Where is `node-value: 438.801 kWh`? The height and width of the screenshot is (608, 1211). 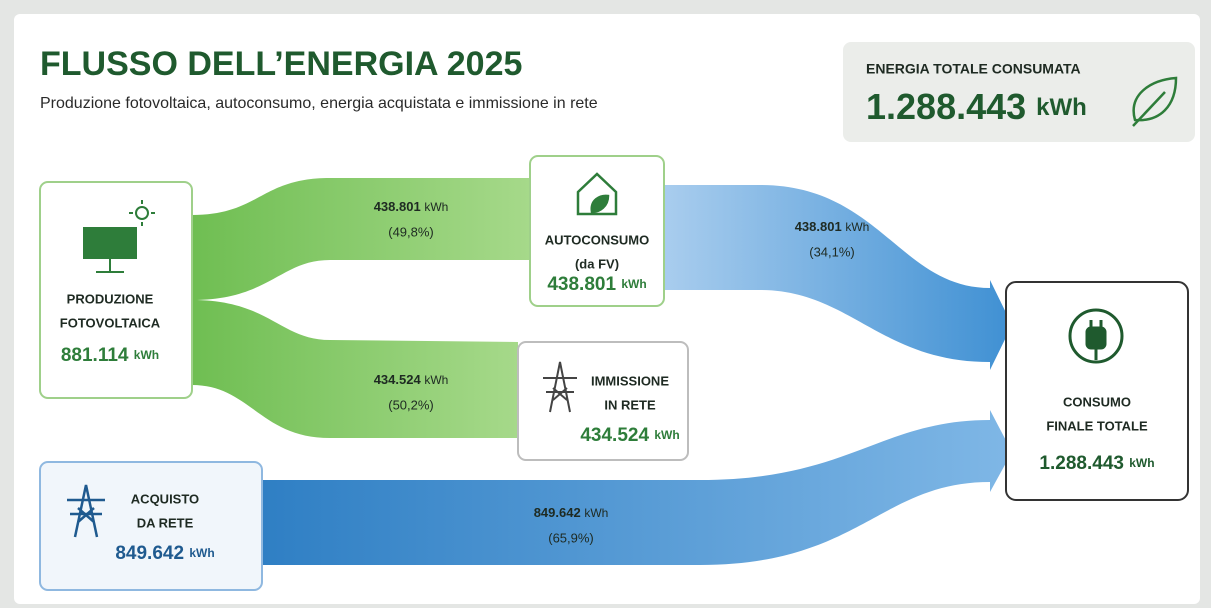 node-value: 438.801 kWh is located at coordinates (596, 284).